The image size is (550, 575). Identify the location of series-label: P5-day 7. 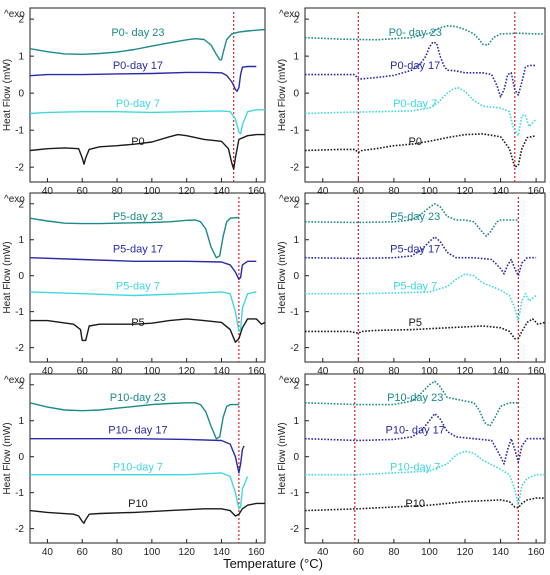
(415, 286).